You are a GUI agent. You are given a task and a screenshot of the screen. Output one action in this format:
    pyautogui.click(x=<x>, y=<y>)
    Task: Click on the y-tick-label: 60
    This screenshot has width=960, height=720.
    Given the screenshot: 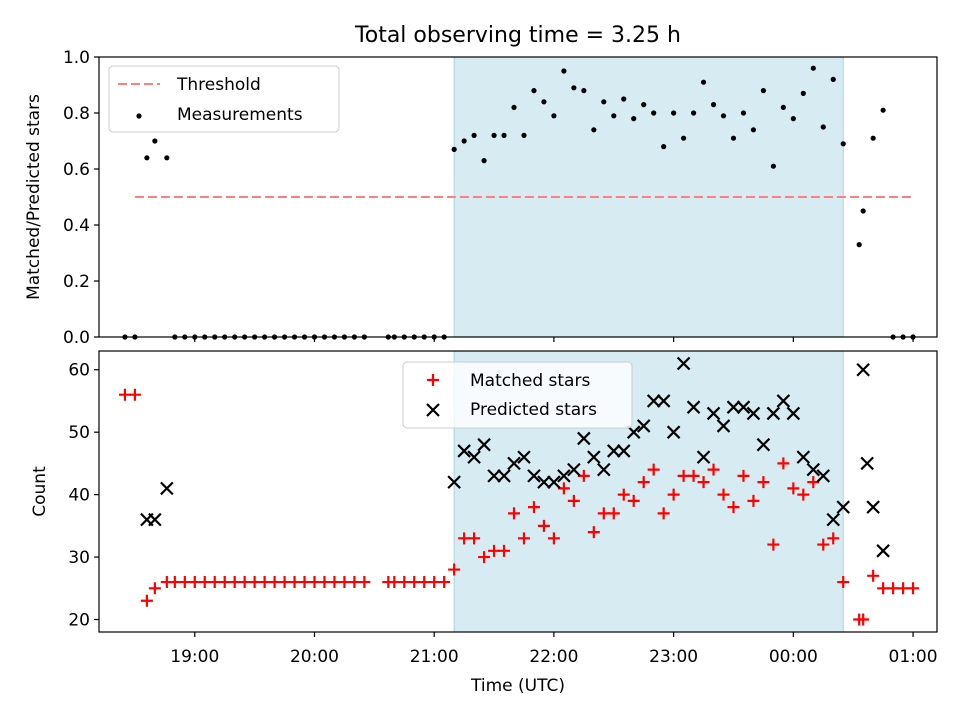 What is the action you would take?
    pyautogui.click(x=79, y=371)
    